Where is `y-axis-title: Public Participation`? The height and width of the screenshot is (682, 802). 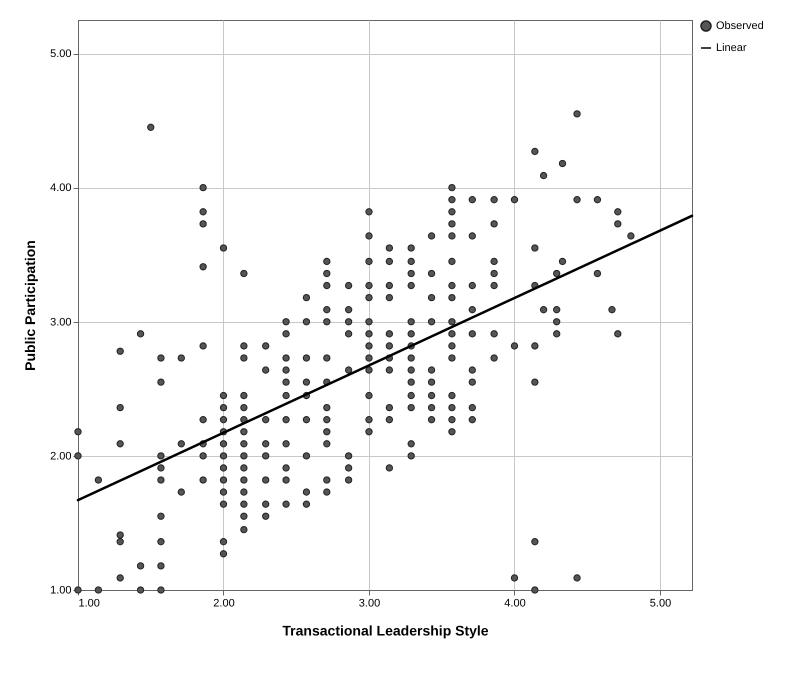
y-axis-title: Public Participation is located at coordinates (30, 305).